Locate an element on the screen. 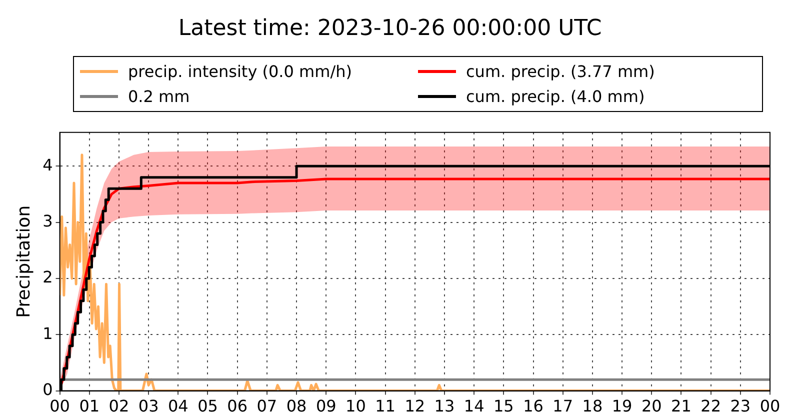  y-axis-title: Precipitation is located at coordinates (23, 261).